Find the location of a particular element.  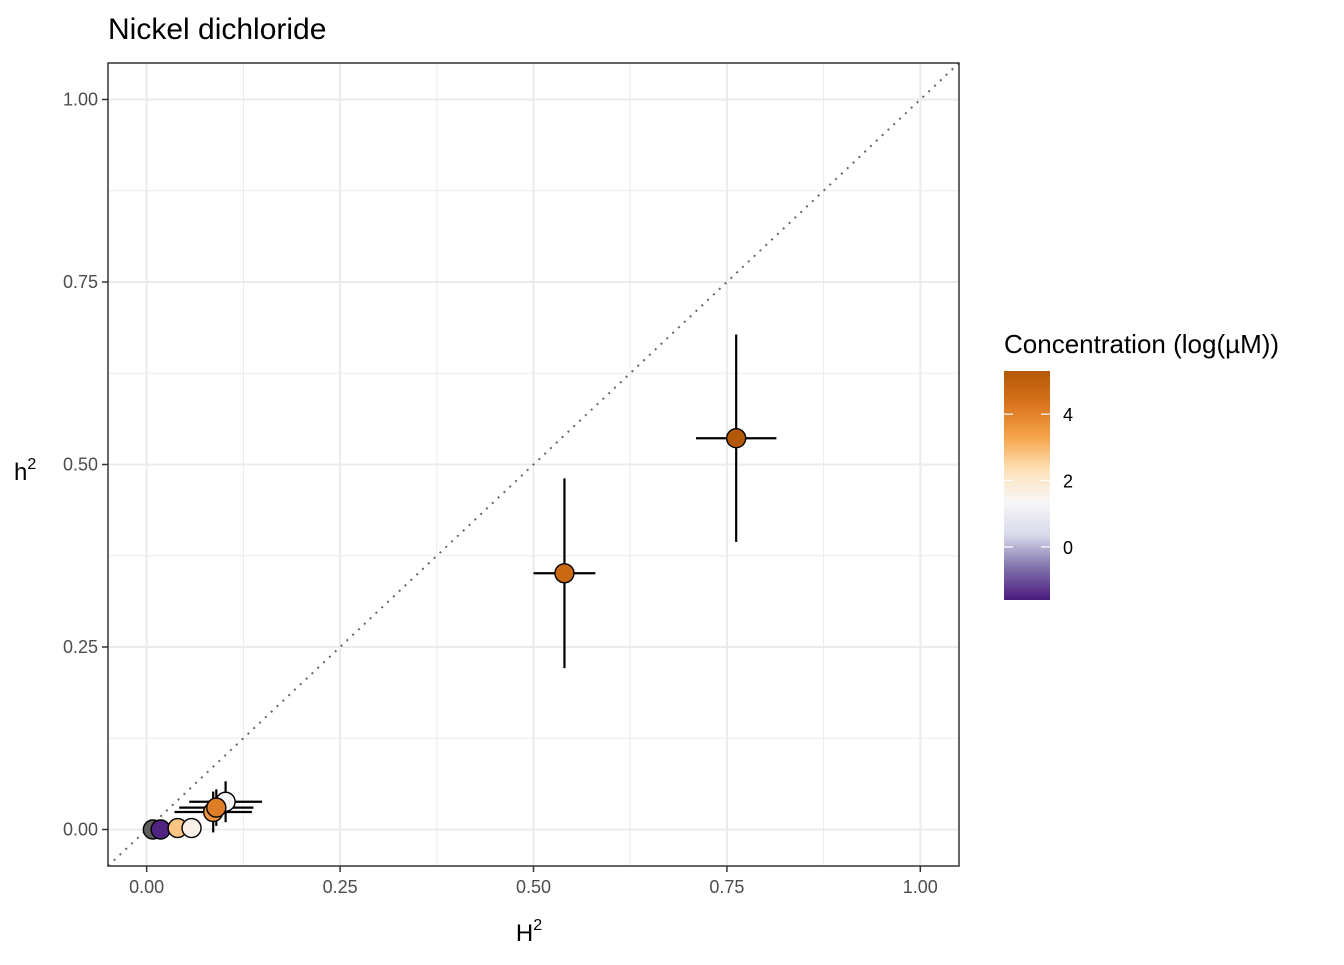

x-axis-label-sup: 2 is located at coordinates (537, 925).